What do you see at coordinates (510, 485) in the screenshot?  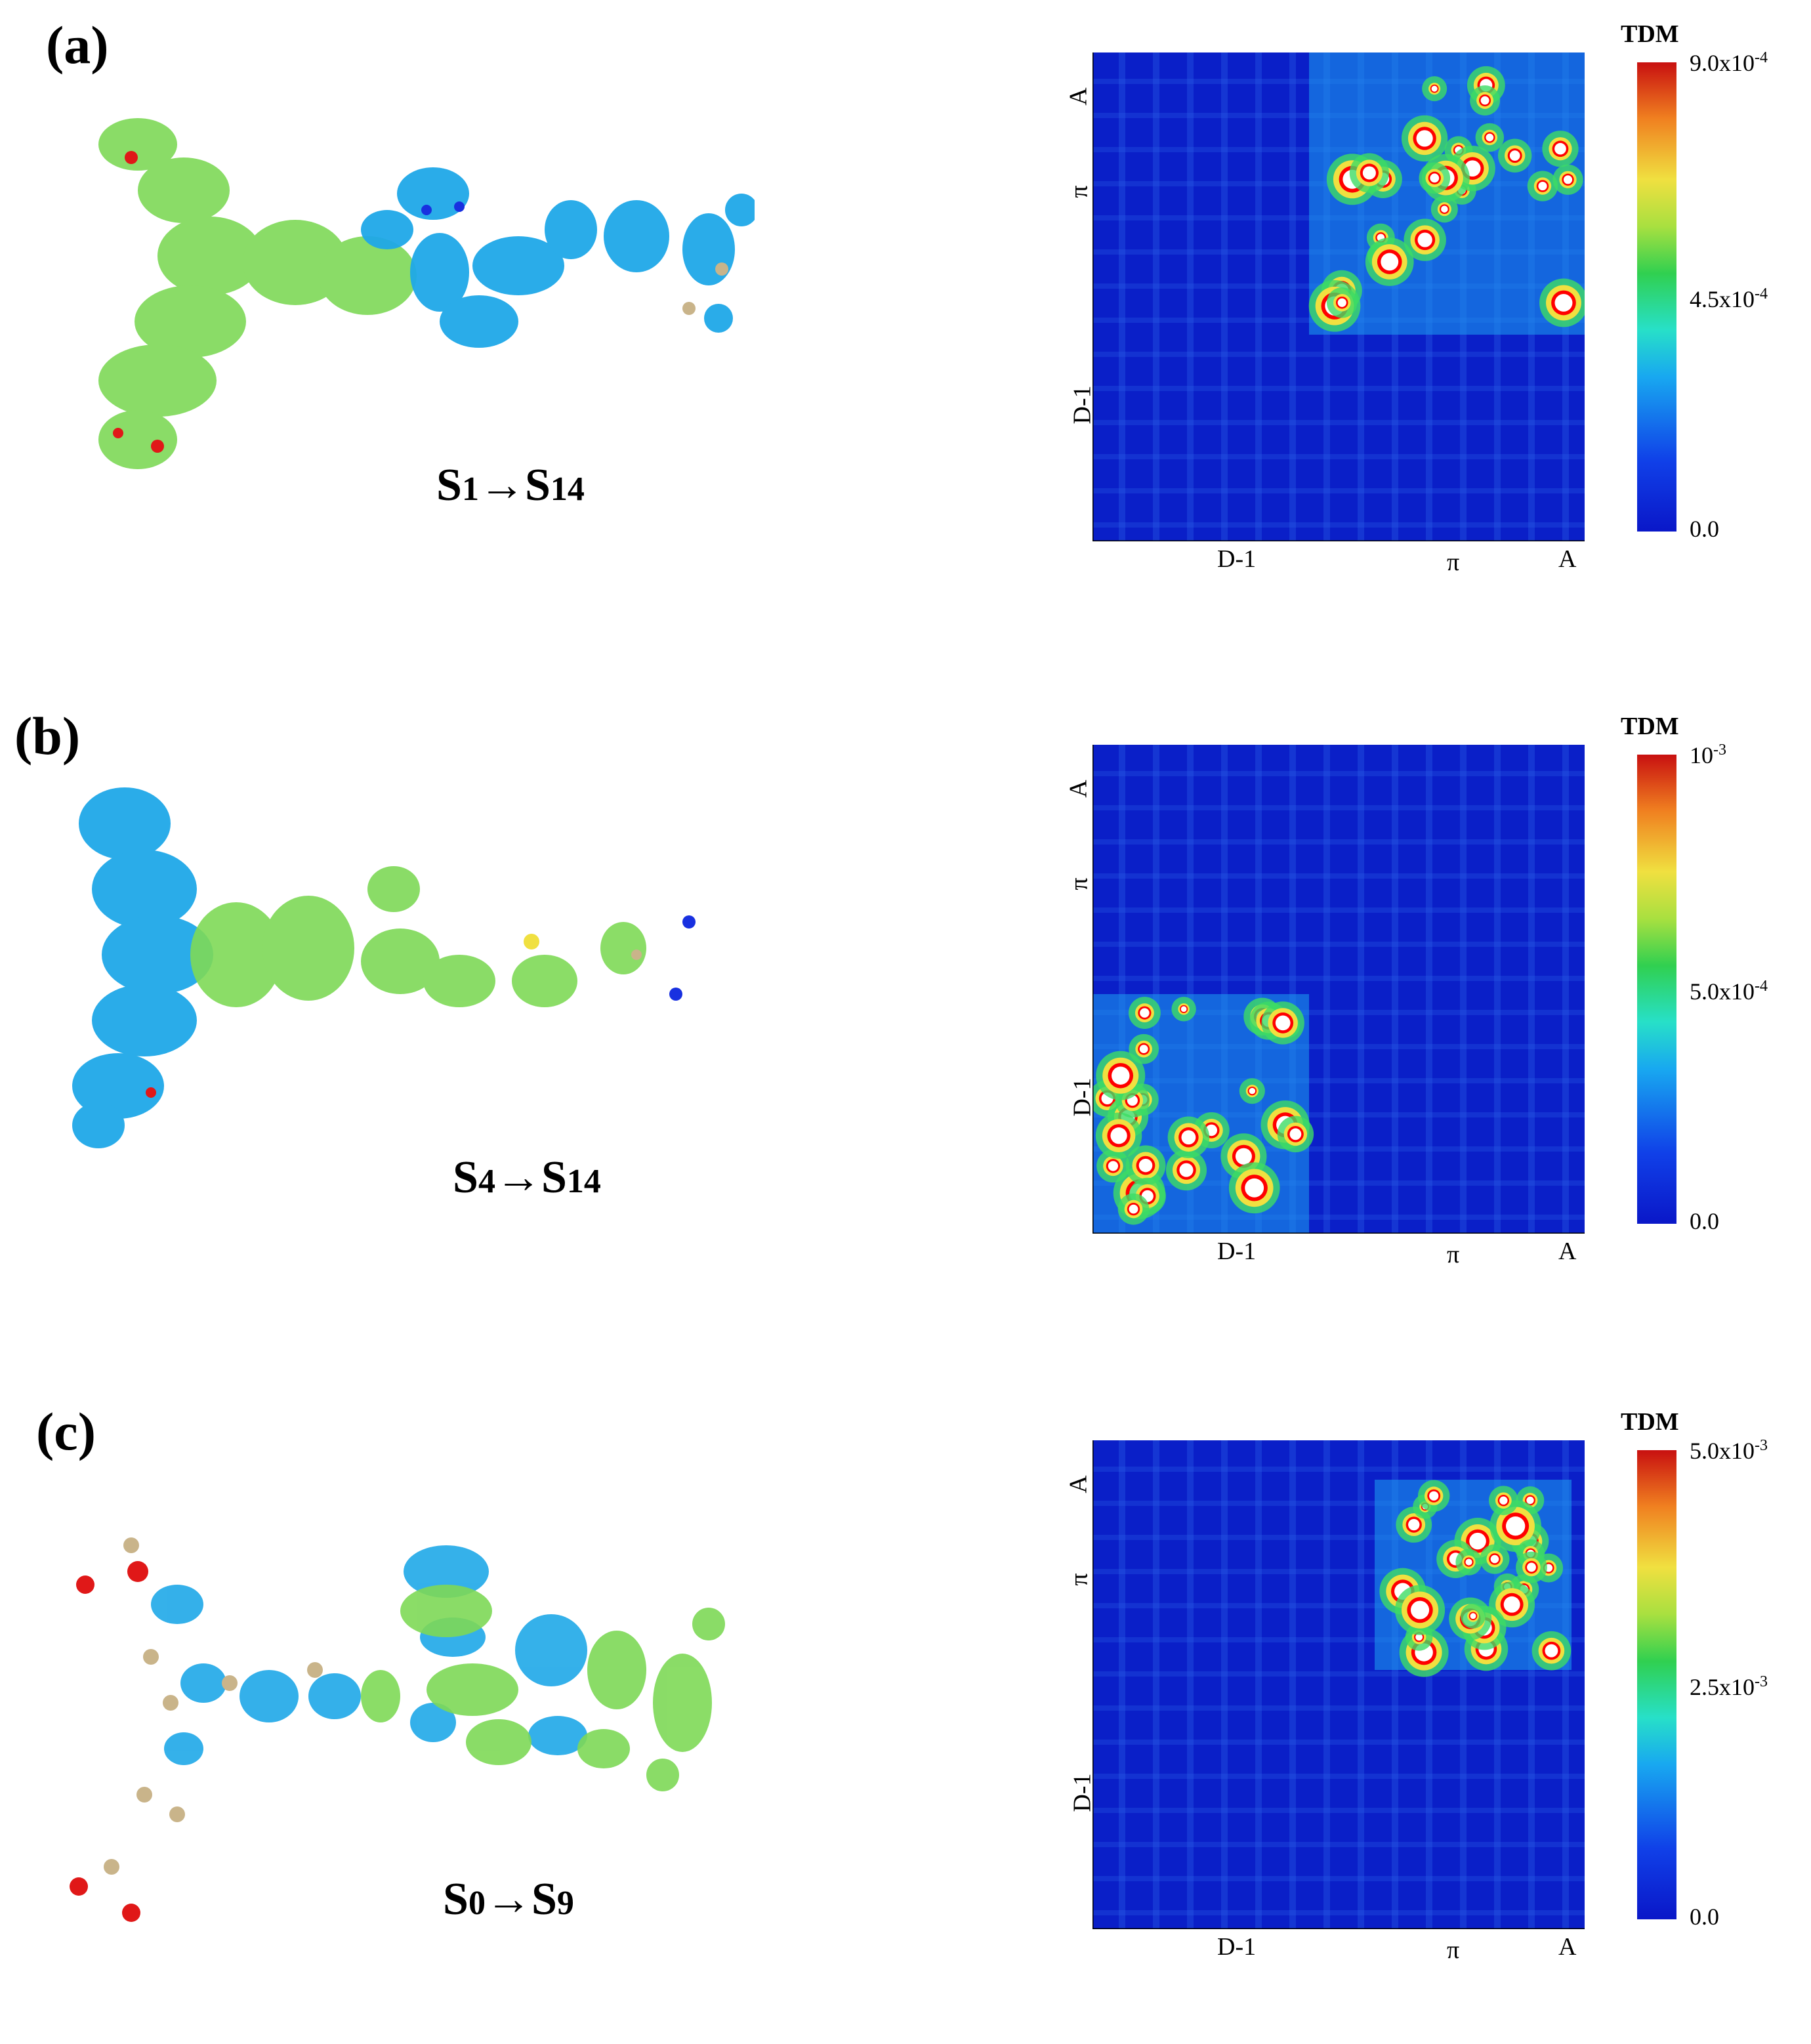 I see `transition-label: S1→S14` at bounding box center [510, 485].